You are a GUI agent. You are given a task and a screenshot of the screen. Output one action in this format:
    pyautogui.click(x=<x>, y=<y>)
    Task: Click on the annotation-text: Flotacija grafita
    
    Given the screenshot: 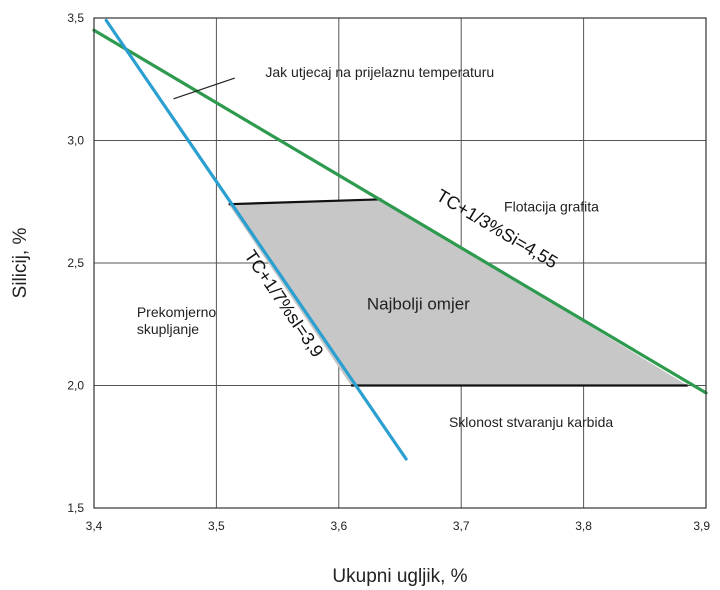 What is the action you would take?
    pyautogui.click(x=551, y=207)
    